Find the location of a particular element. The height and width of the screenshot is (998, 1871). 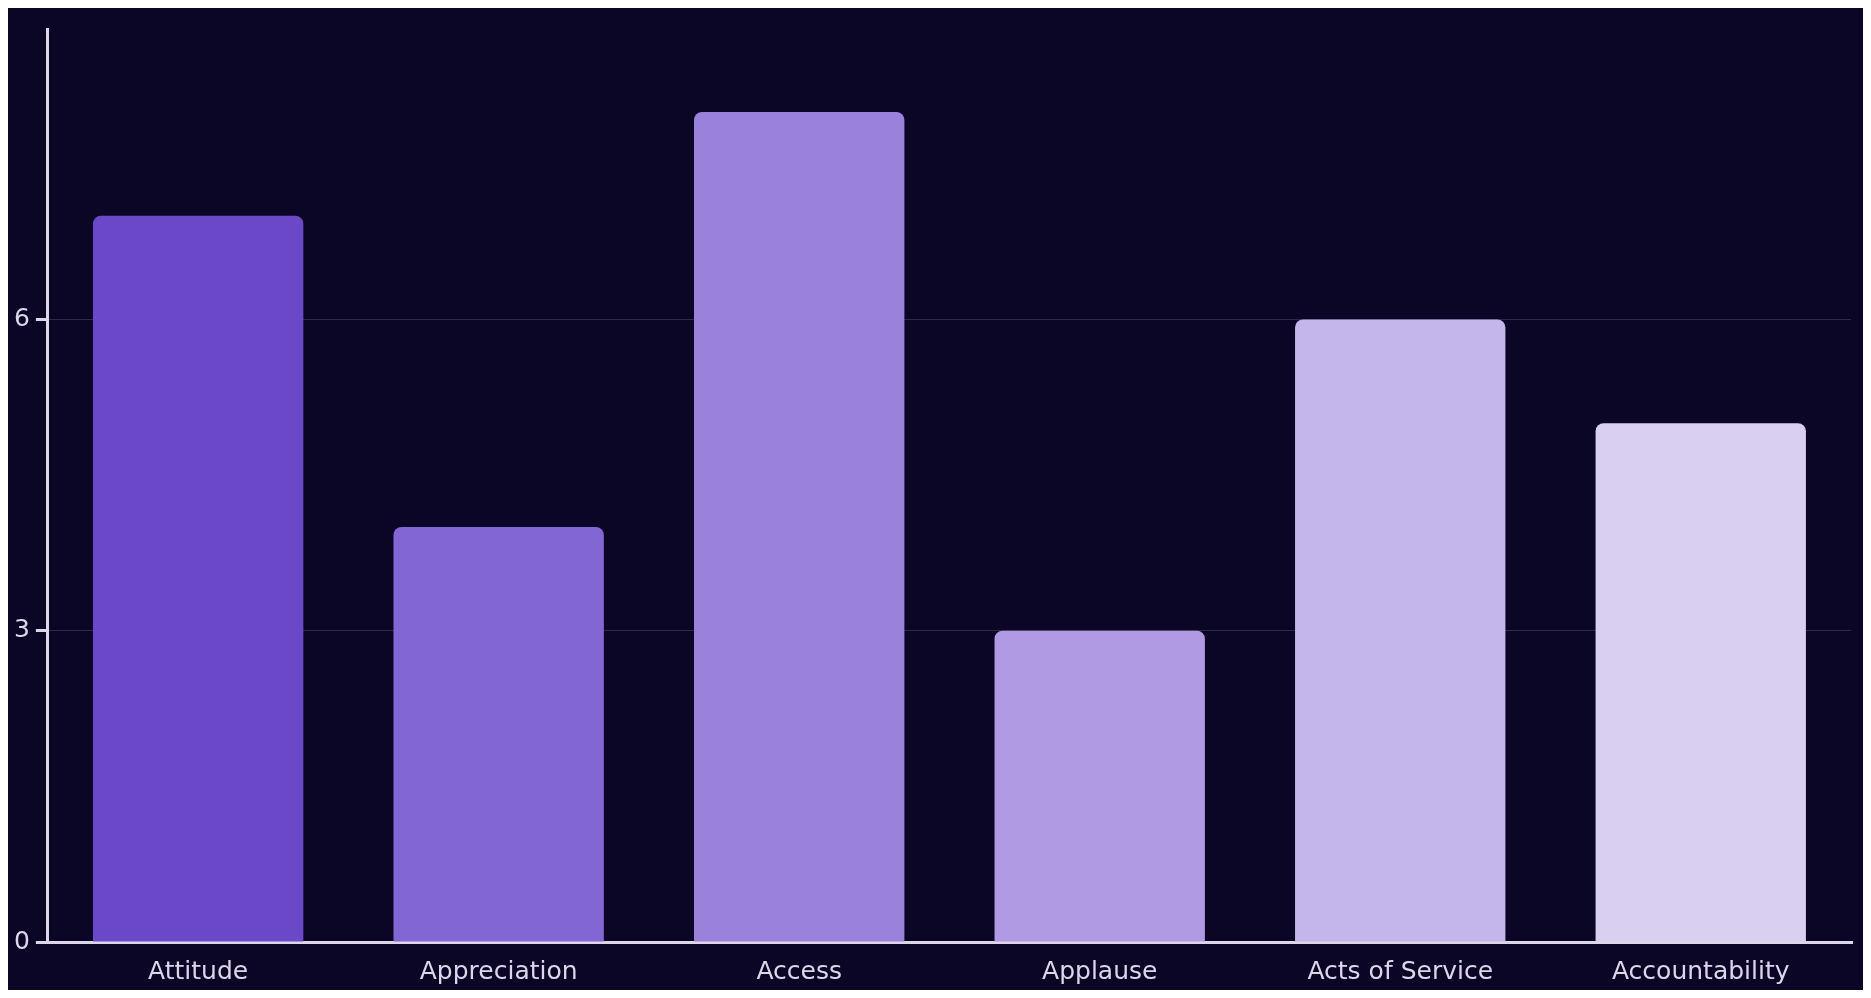

x-tick-label: Acts of Service is located at coordinates (1400, 970).